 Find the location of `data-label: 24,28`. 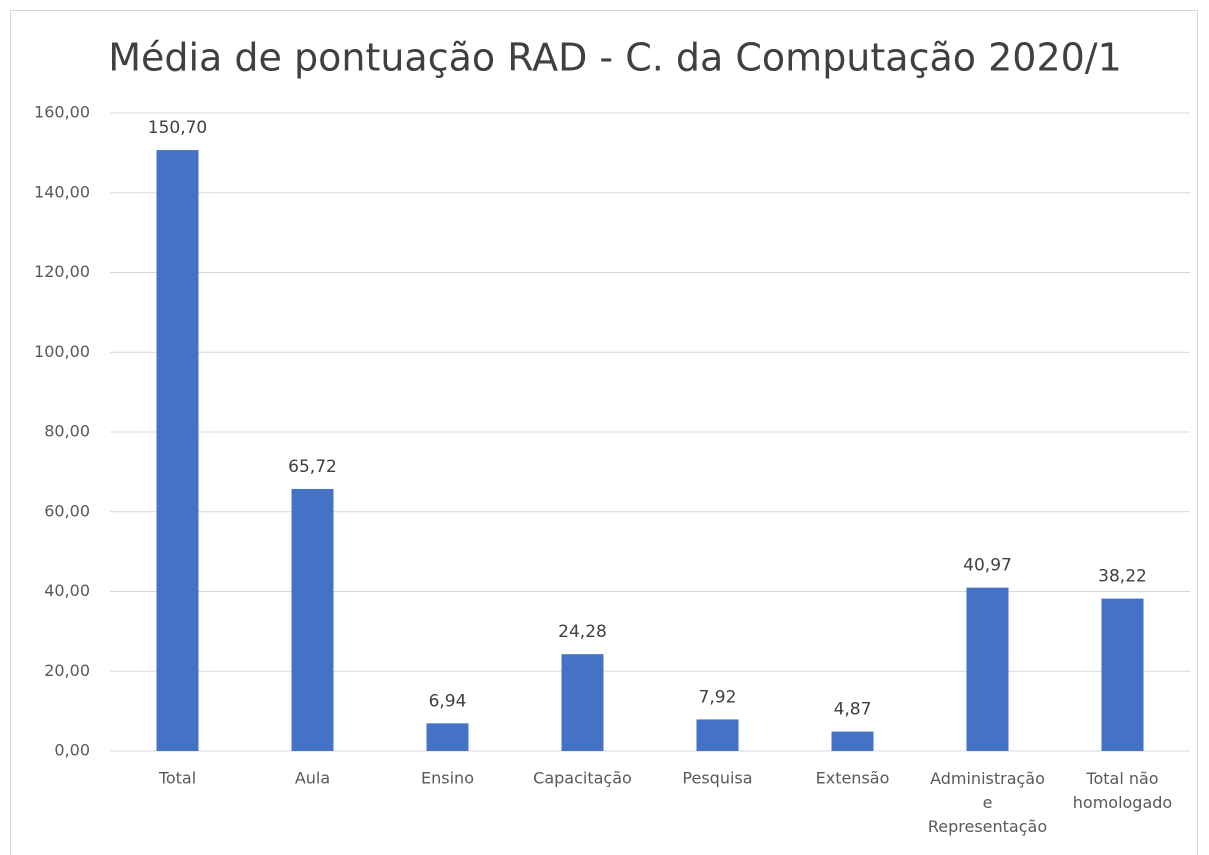

data-label: 24,28 is located at coordinates (582, 632).